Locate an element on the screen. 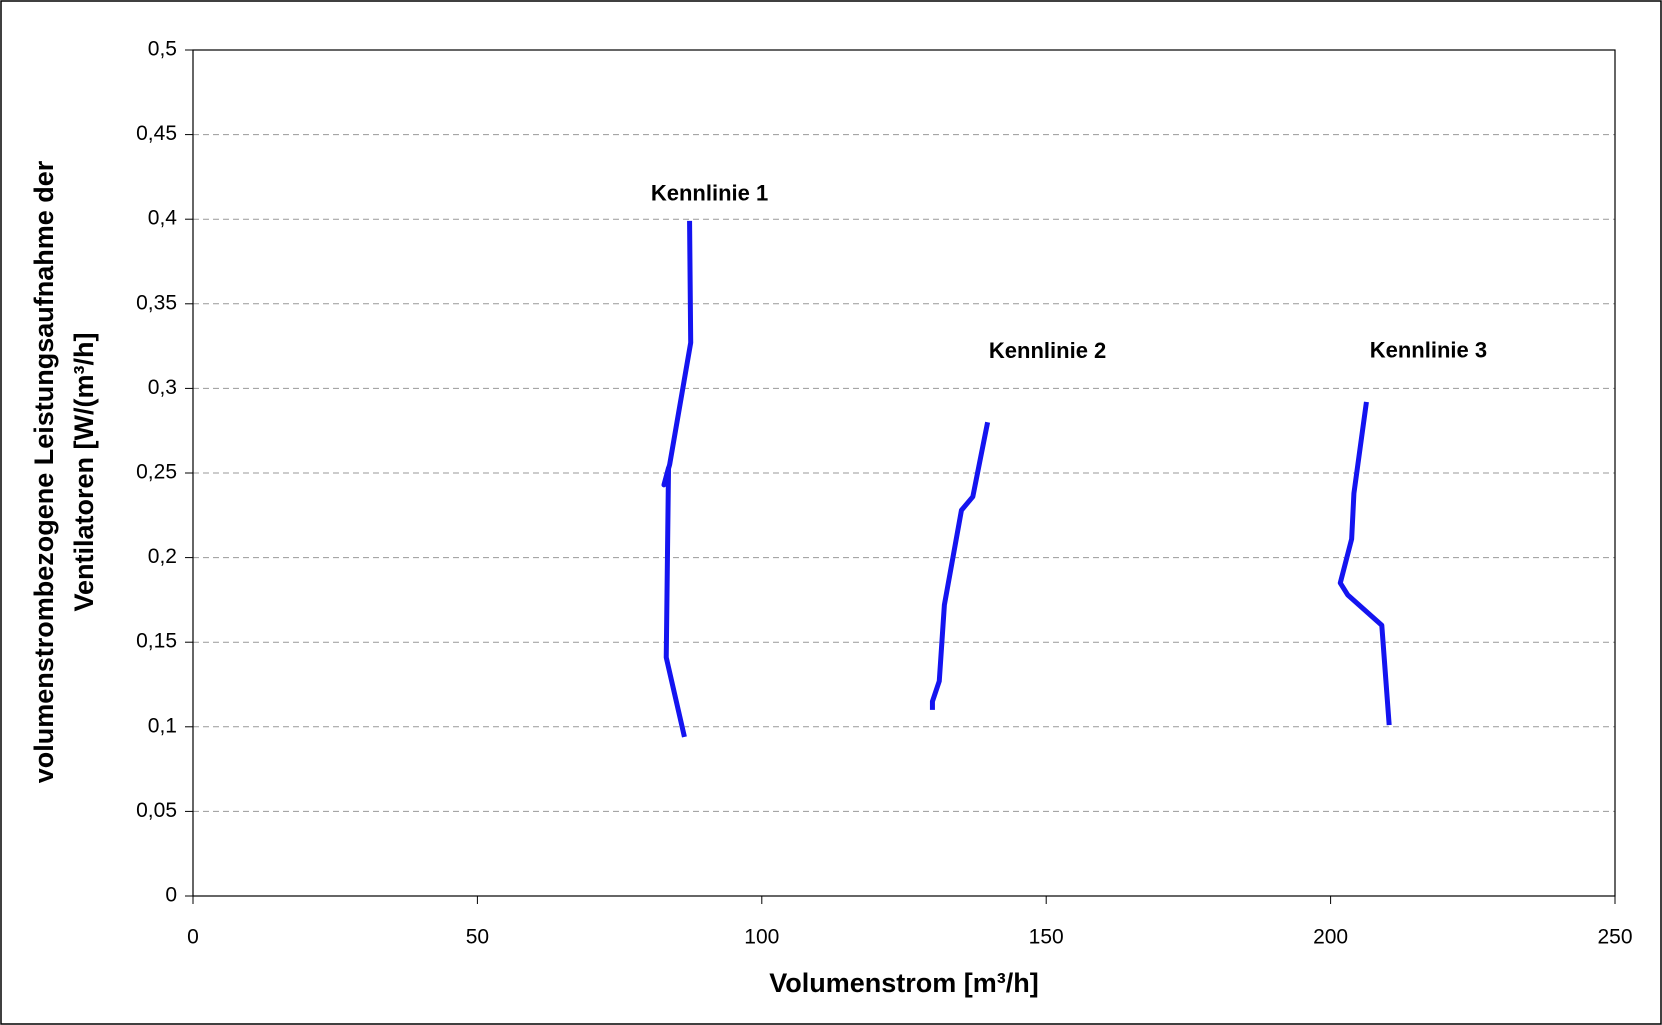 Image resolution: width=1662 pixels, height=1025 pixels. series-label: Kennlinie 2 is located at coordinates (1047, 350).